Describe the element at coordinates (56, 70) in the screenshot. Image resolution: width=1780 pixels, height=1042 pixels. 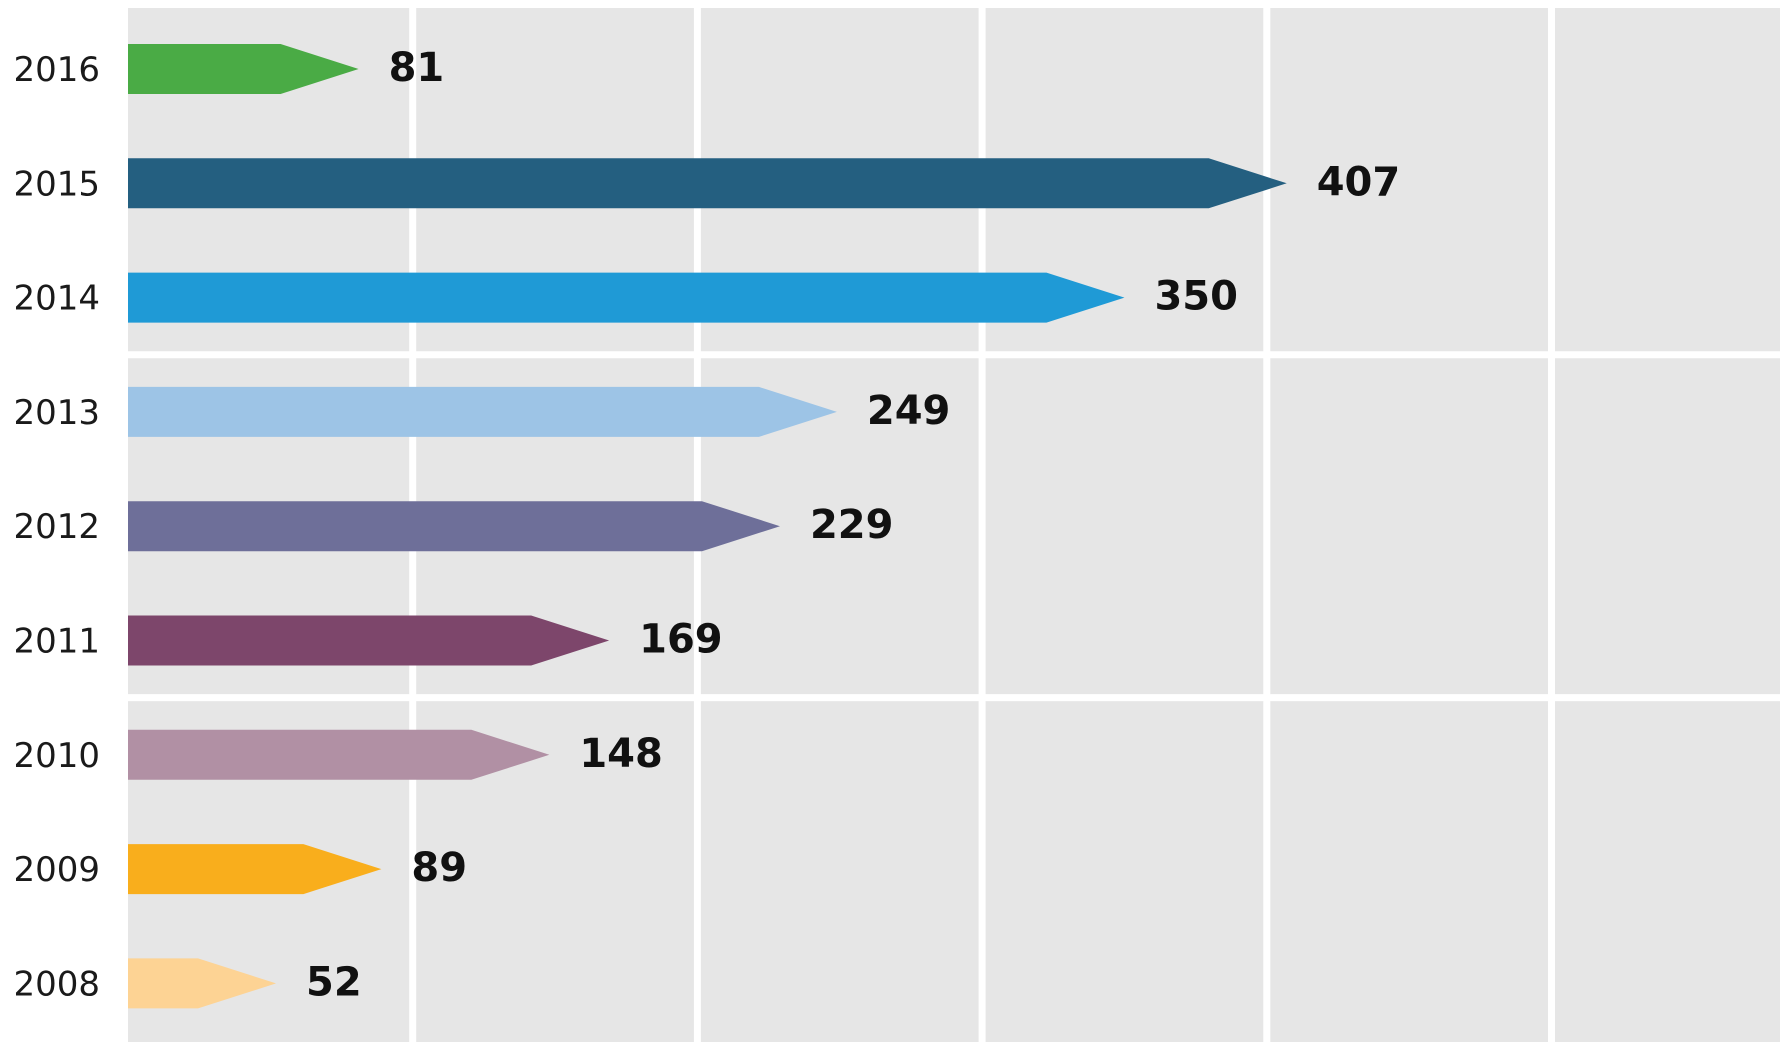
I see `category-label-2016: 2016` at that location.